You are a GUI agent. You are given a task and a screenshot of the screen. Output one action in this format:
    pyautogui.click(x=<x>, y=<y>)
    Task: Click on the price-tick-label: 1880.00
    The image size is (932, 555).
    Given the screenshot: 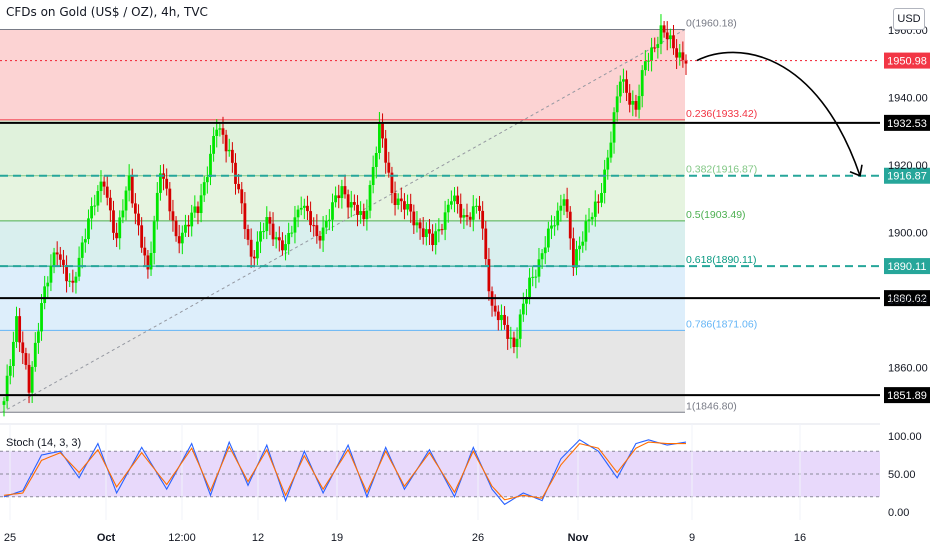 What is the action you would take?
    pyautogui.click(x=908, y=301)
    